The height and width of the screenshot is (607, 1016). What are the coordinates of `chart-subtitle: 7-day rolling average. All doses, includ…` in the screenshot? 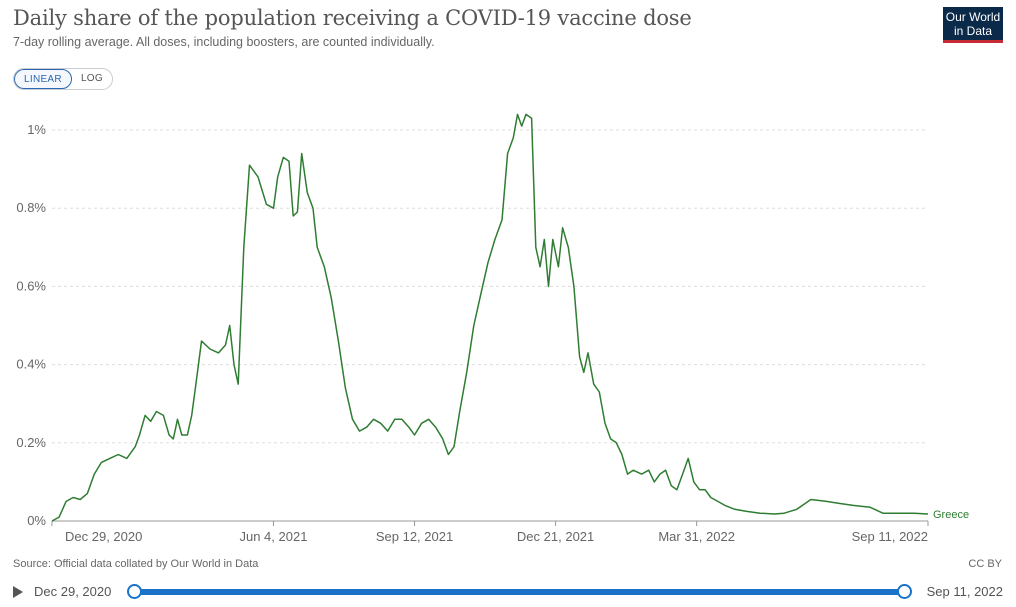 It's located at (224, 42).